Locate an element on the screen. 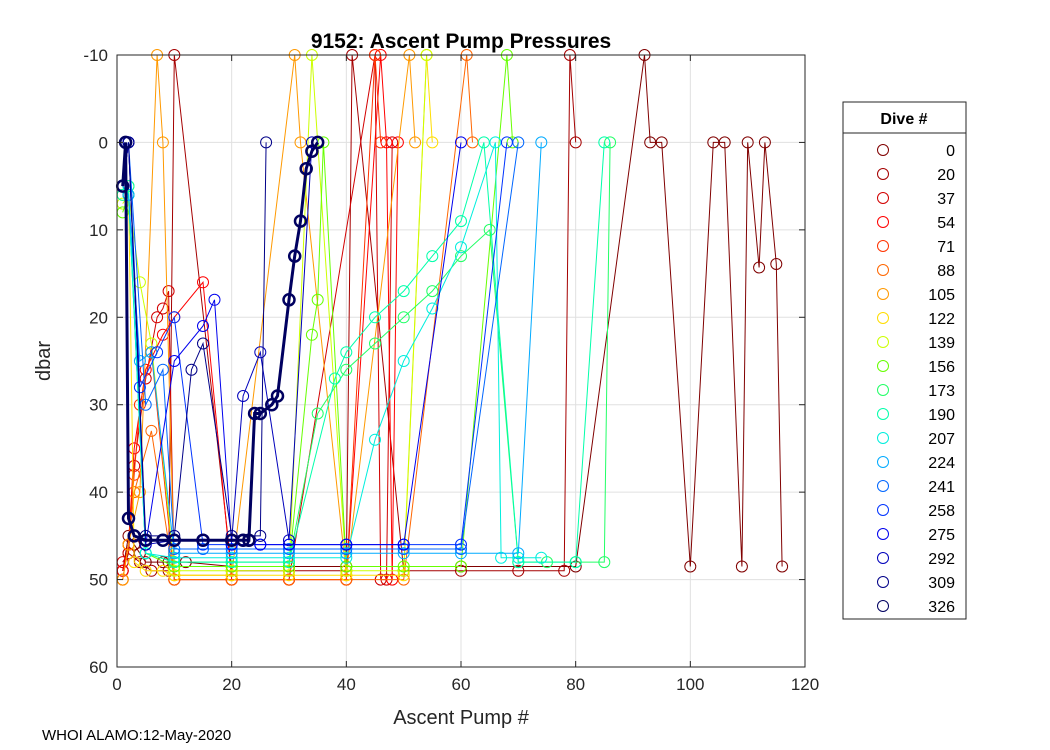  legend-label: 105 is located at coordinates (941, 295).